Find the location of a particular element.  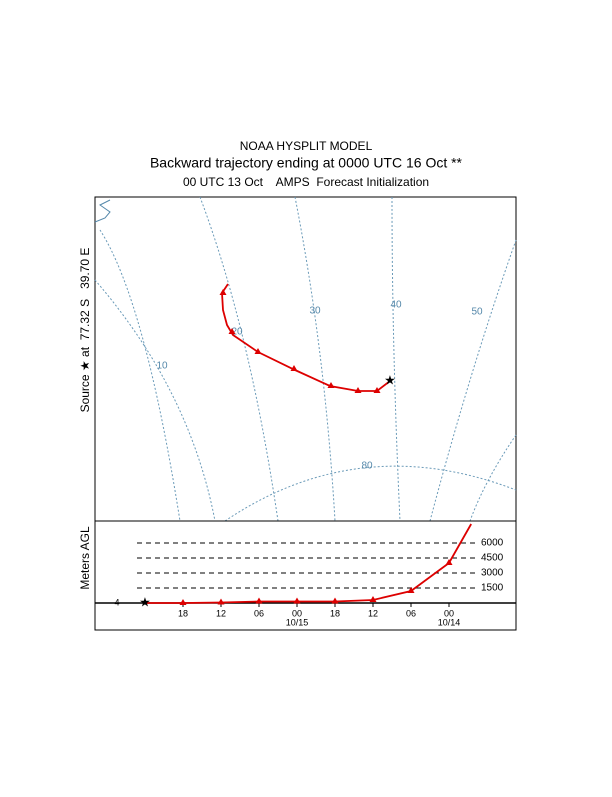

source-label: Source ★ at 77.32 S 39.70 E is located at coordinates (85, 330).